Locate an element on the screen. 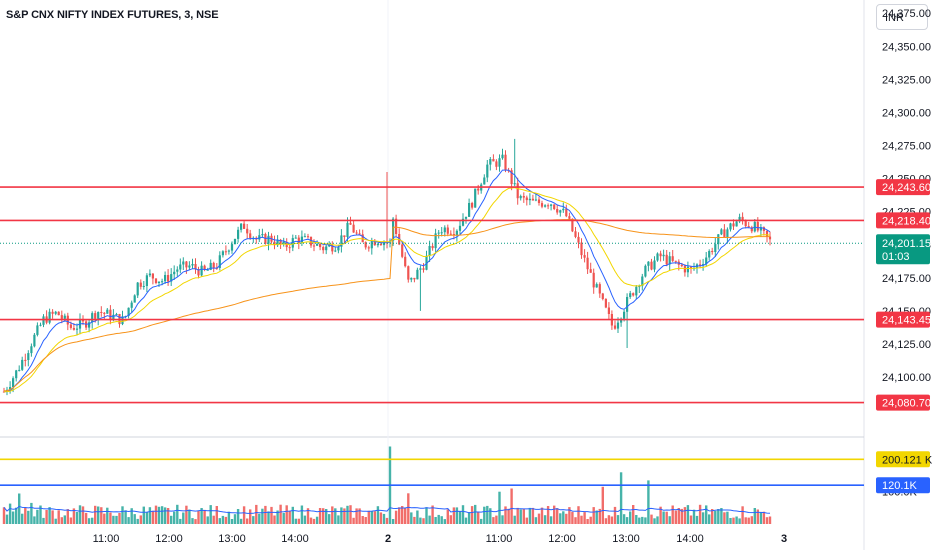 This screenshot has height=550, width=932. axis-tag-label: 200.121 K is located at coordinates (907, 460).